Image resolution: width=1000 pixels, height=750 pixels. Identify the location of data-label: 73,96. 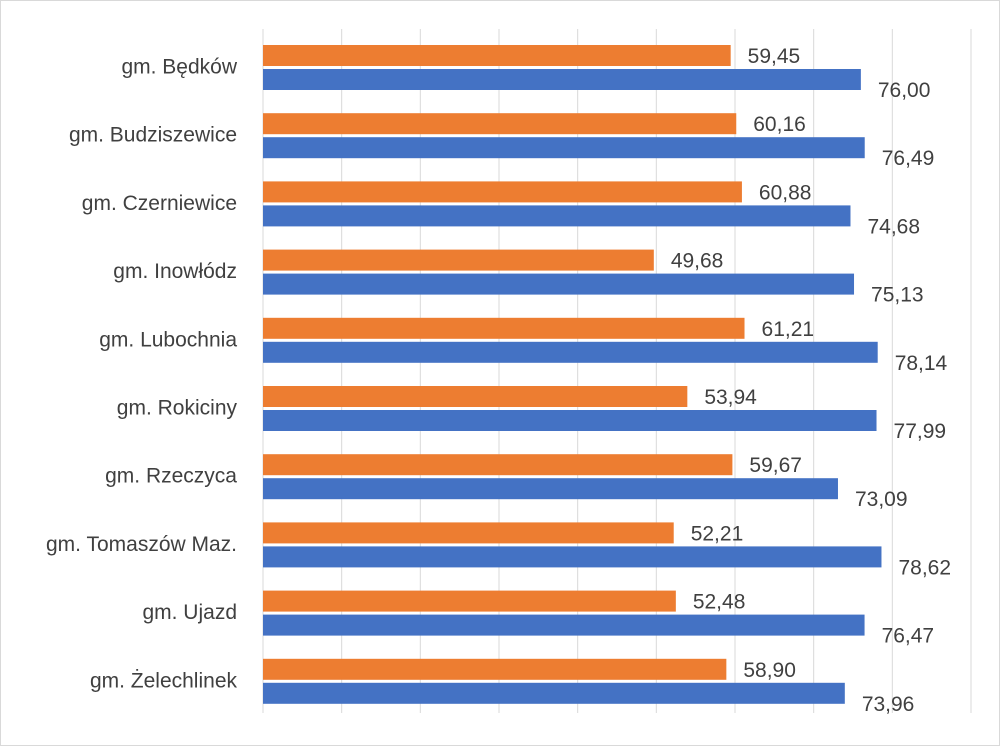
(888, 704).